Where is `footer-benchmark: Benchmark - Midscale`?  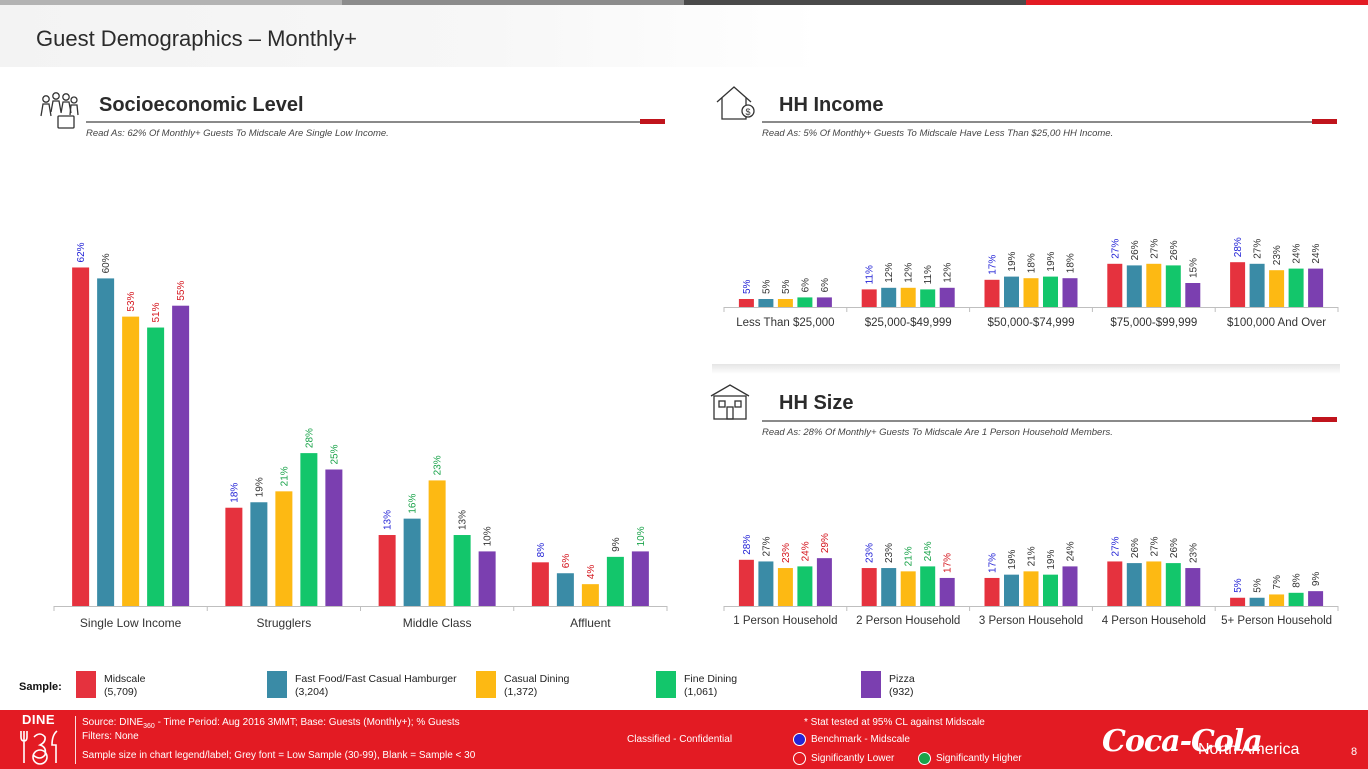 footer-benchmark: Benchmark - Midscale is located at coordinates (860, 739).